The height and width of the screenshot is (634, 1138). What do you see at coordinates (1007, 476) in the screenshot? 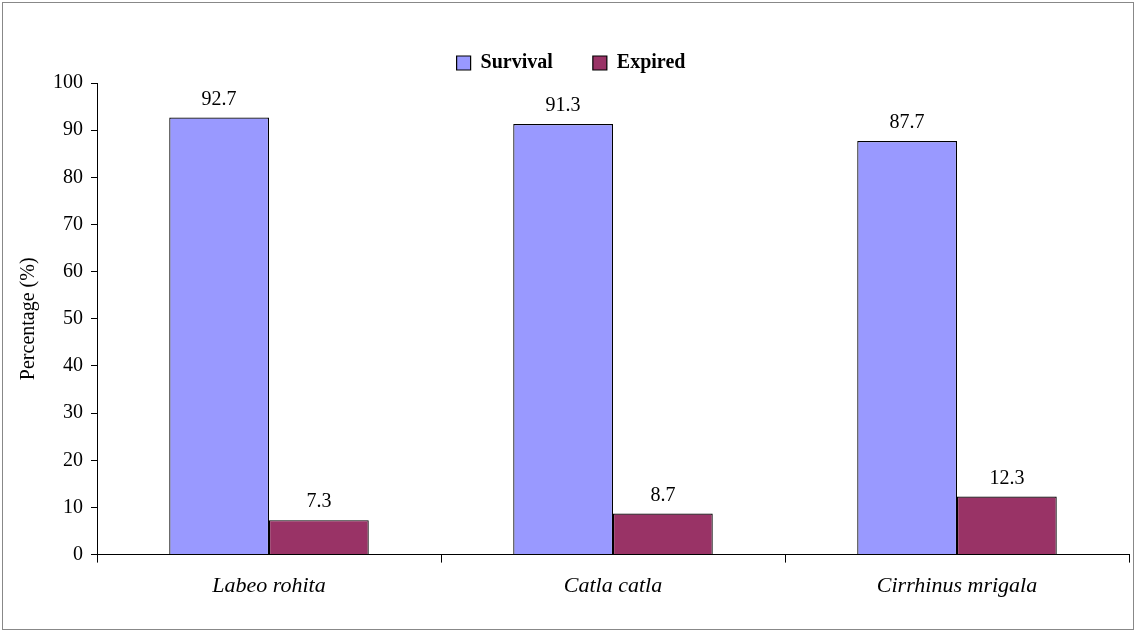
I see `data-label: 12.3` at bounding box center [1007, 476].